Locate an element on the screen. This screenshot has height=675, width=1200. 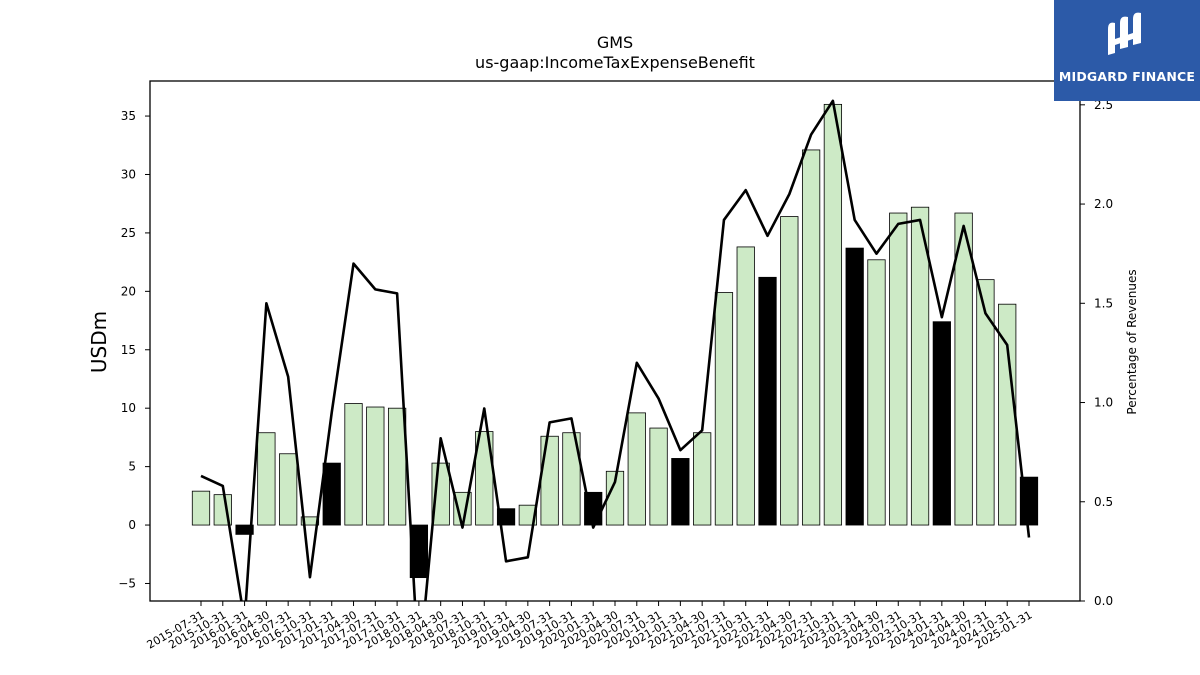
y-tick-label: 10 is located at coordinates (128, 408).